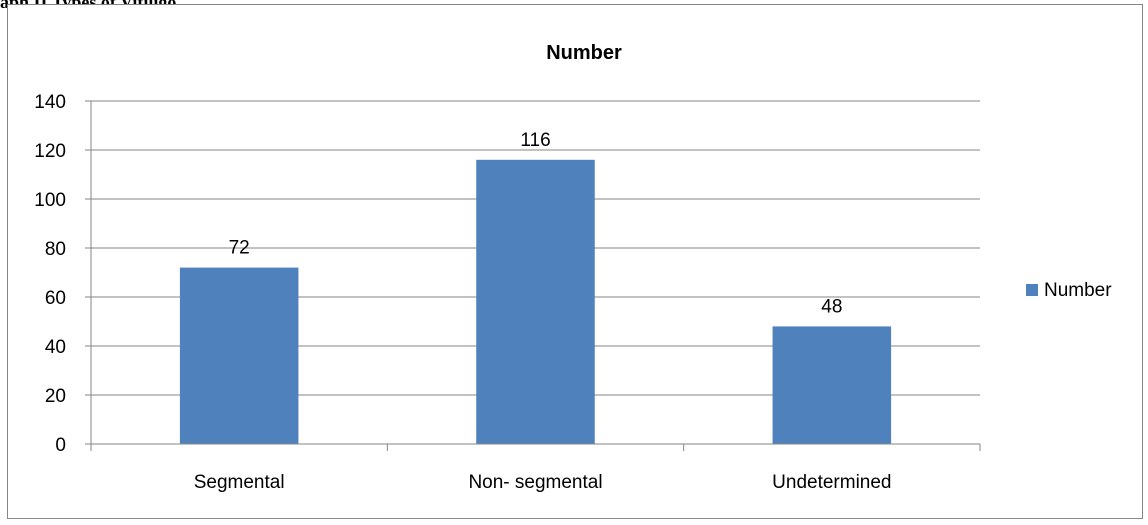 This screenshot has width=1148, height=525. Describe the element at coordinates (60, 445) in the screenshot. I see `y-tick-label: 0` at that location.